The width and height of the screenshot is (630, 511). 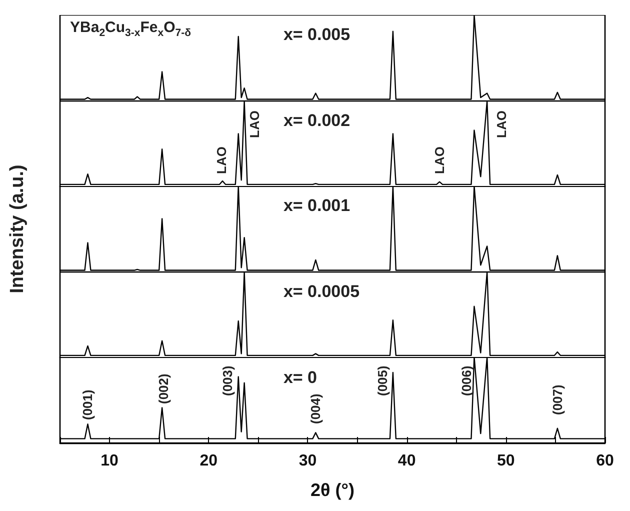 What do you see at coordinates (316, 35) in the screenshot?
I see `annotation: x= 0.005` at bounding box center [316, 35].